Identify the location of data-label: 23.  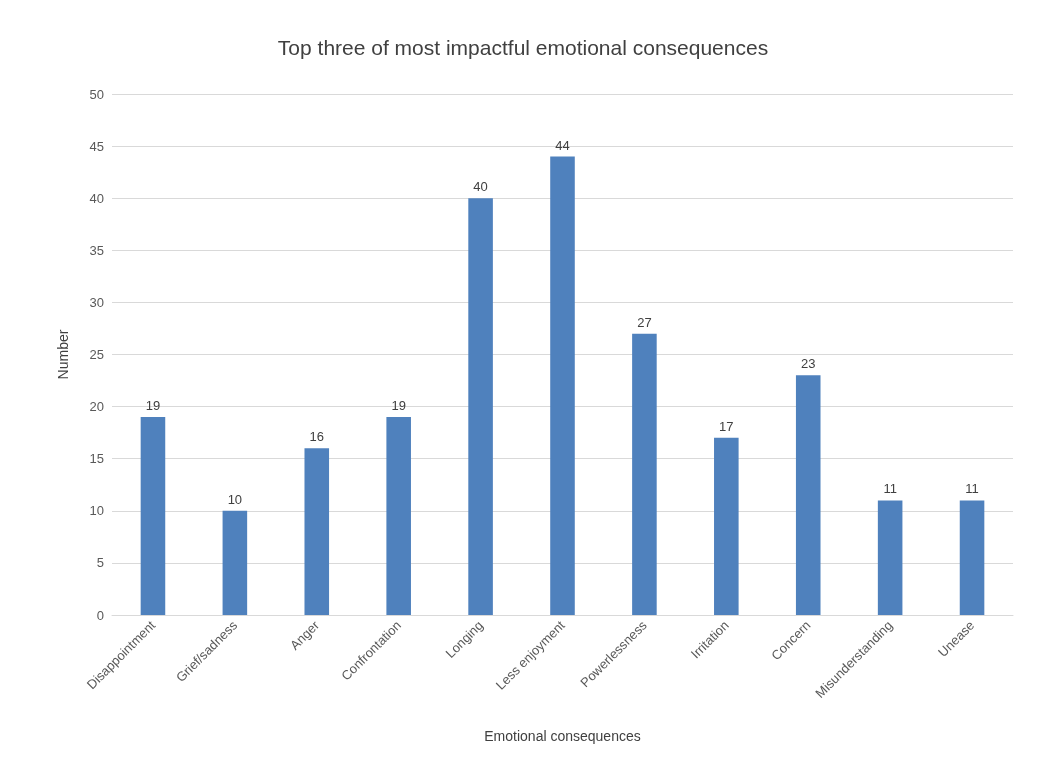
(808, 364).